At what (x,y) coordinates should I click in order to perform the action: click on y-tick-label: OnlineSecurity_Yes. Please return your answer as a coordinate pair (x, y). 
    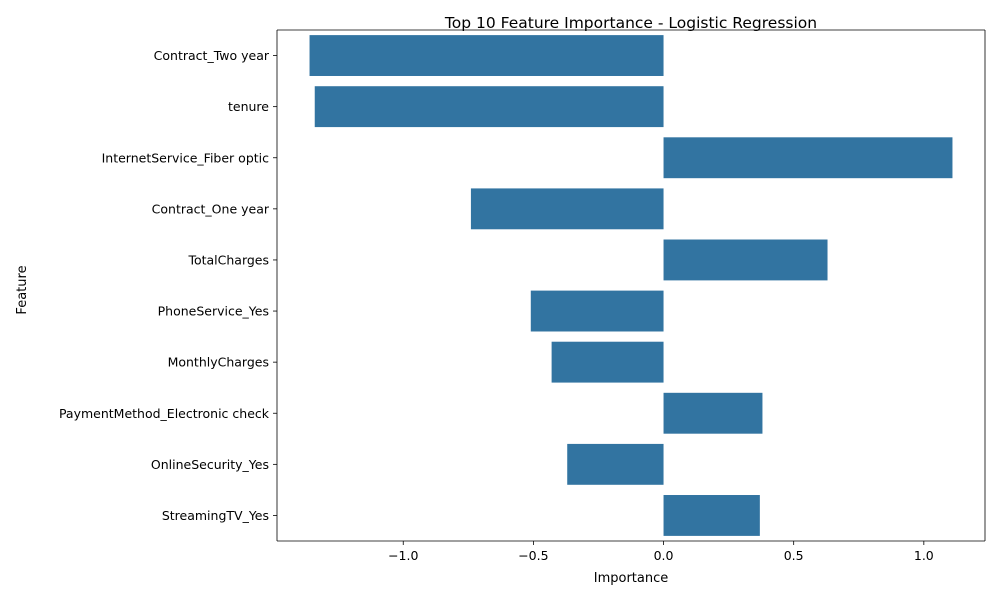
    Looking at the image, I should click on (210, 464).